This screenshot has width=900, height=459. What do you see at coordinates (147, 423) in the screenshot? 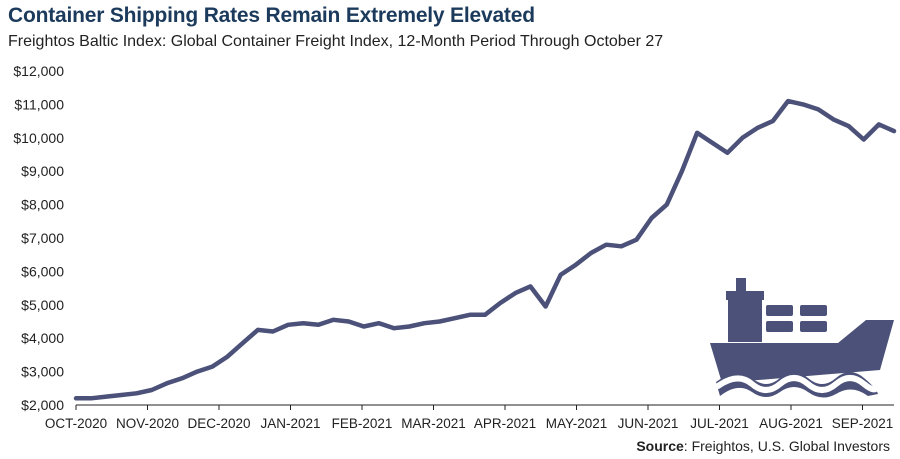
I see `x-tick-label: NOV-2020` at bounding box center [147, 423].